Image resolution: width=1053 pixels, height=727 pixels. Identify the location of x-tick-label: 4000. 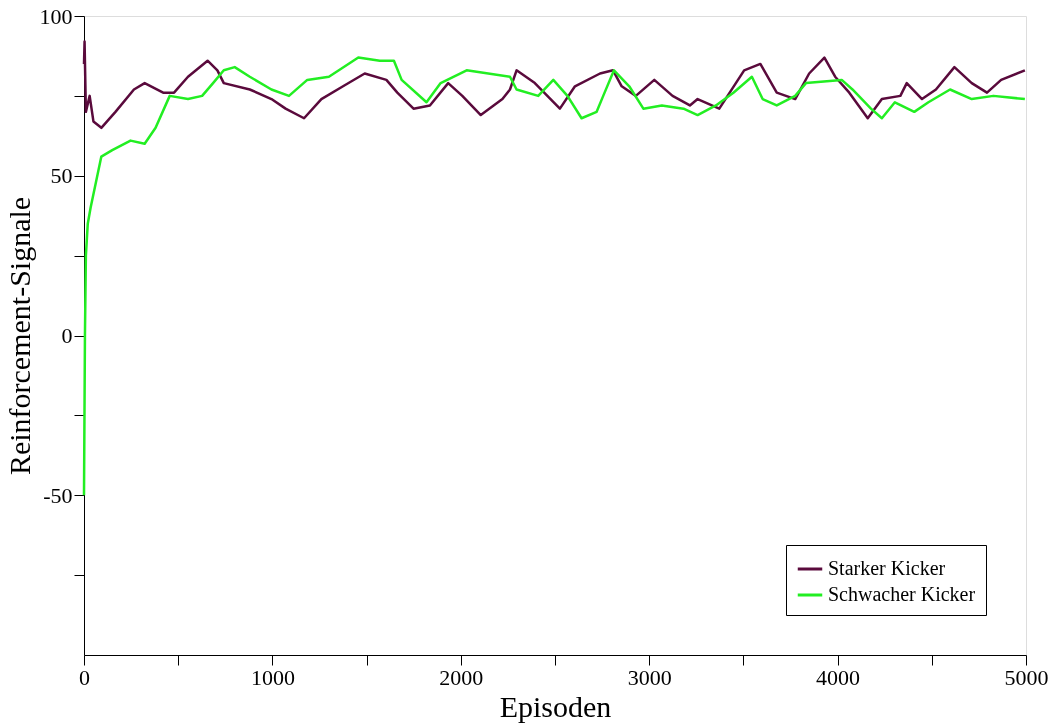
(838, 677).